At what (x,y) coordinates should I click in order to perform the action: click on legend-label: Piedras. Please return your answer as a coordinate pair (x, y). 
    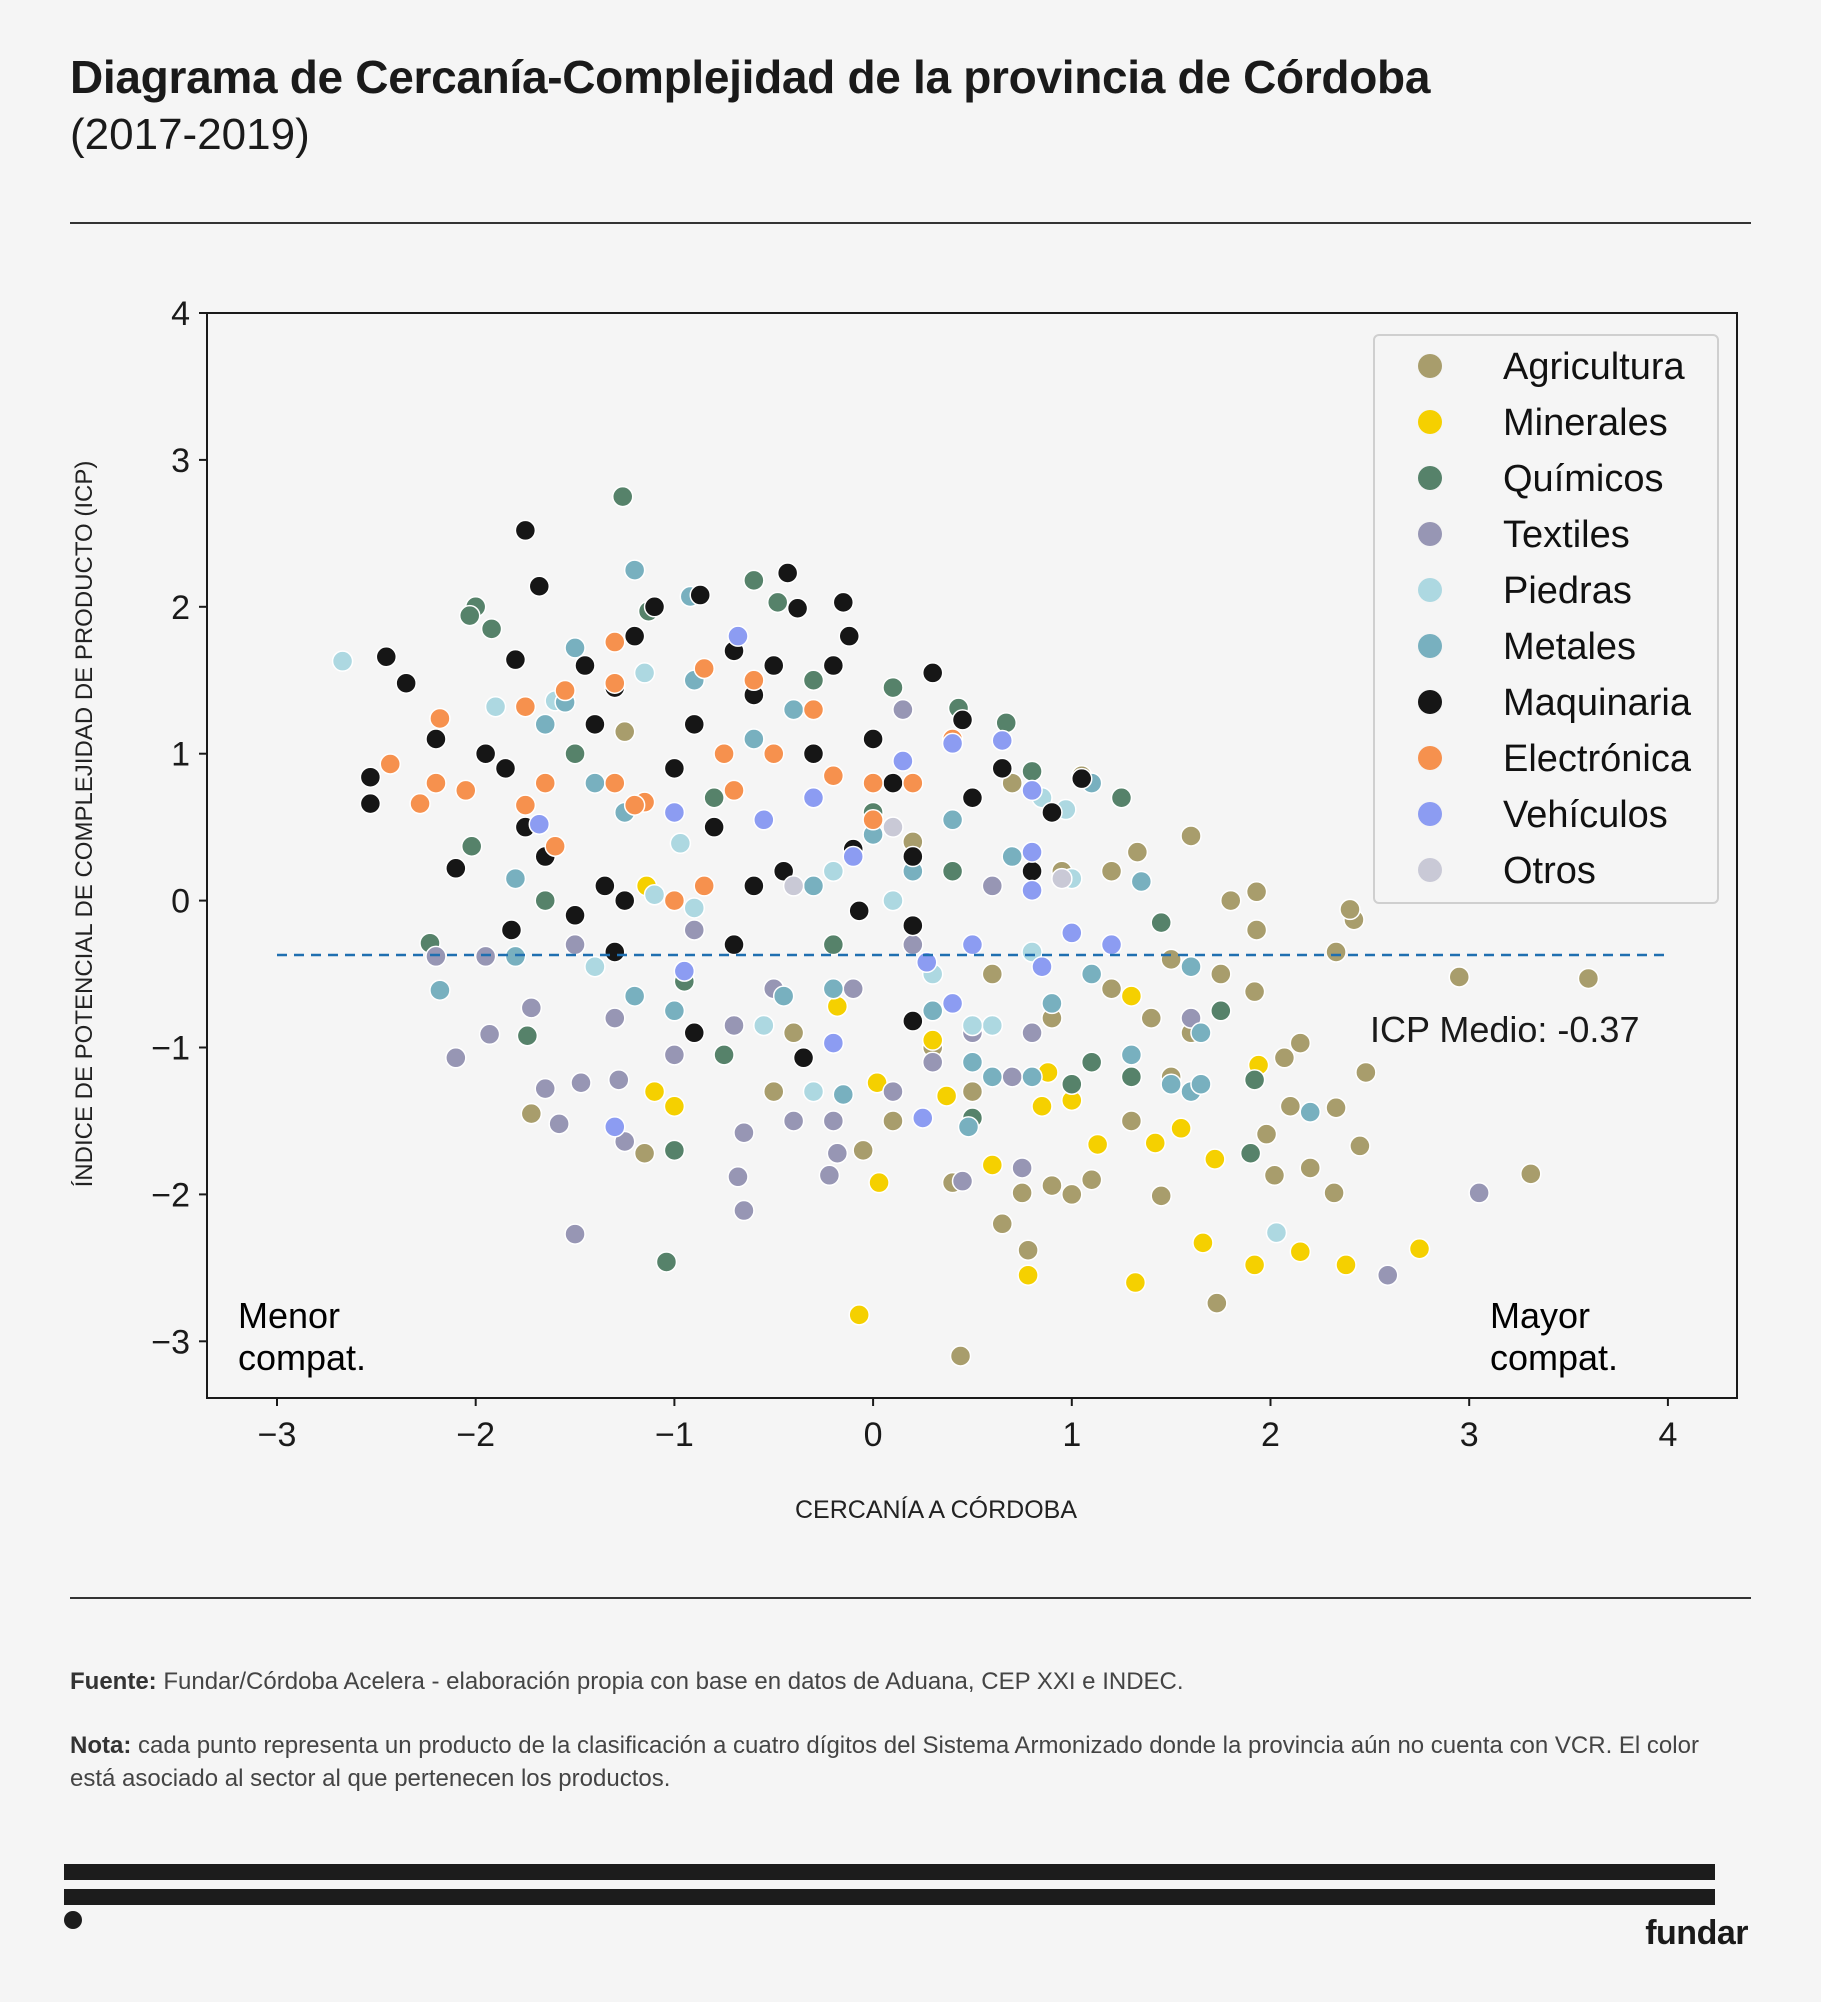
    Looking at the image, I should click on (1567, 591).